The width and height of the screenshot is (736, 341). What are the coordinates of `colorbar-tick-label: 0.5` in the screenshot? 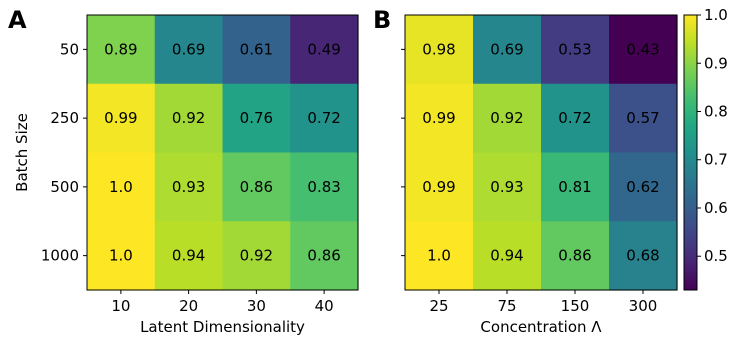 It's located at (716, 256).